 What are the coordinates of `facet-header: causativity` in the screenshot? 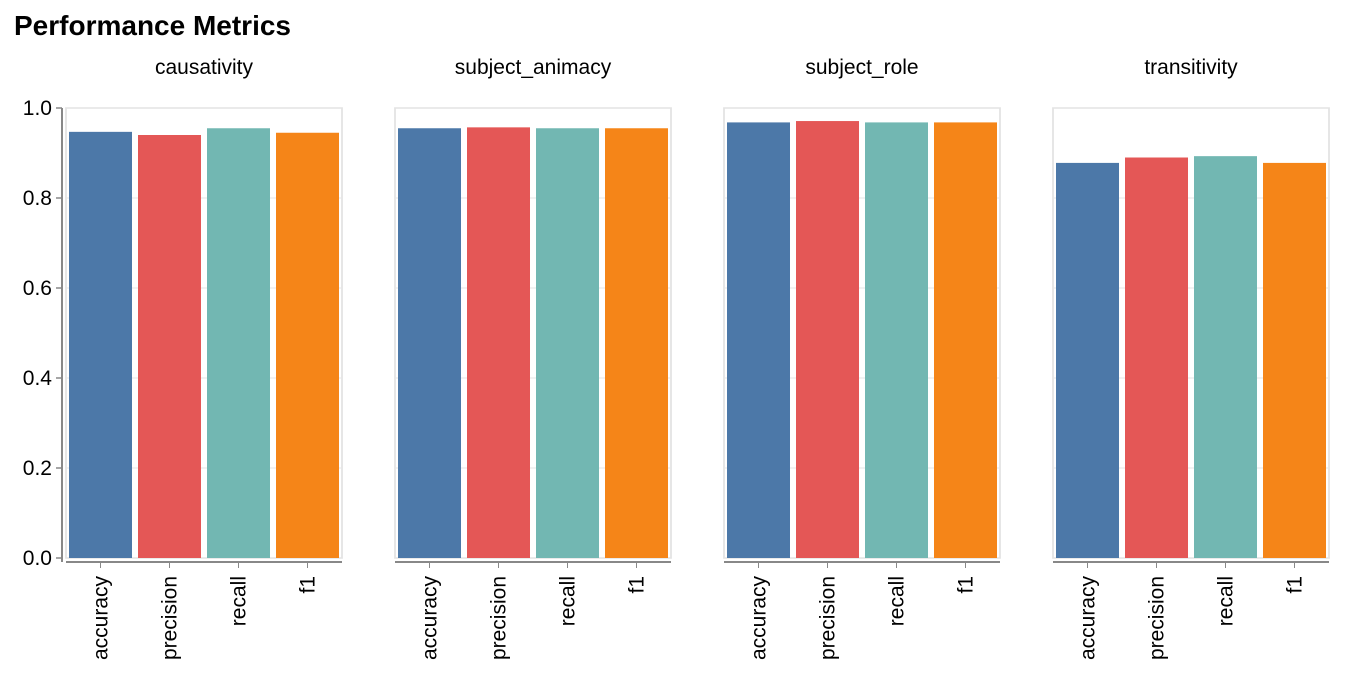 It's located at (204, 67).